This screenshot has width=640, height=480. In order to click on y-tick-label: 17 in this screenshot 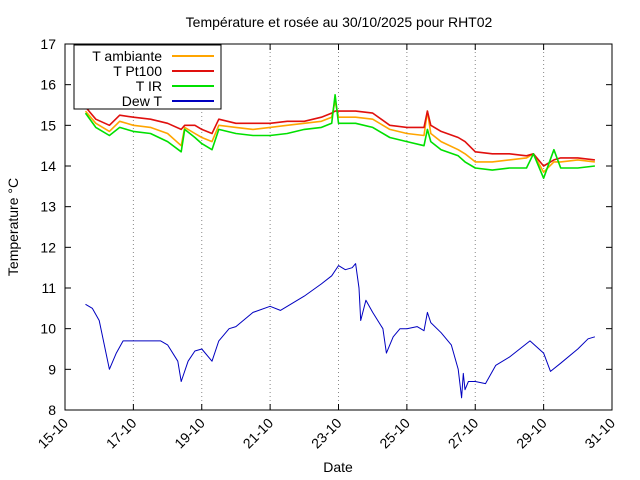, I will do `click(48, 44)`.